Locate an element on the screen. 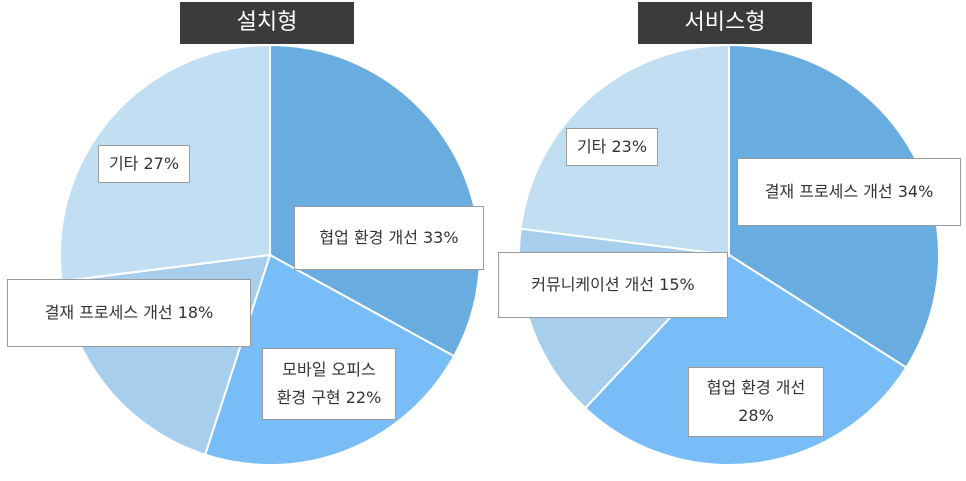  slice-label-other: 기타 23% is located at coordinates (612, 147).